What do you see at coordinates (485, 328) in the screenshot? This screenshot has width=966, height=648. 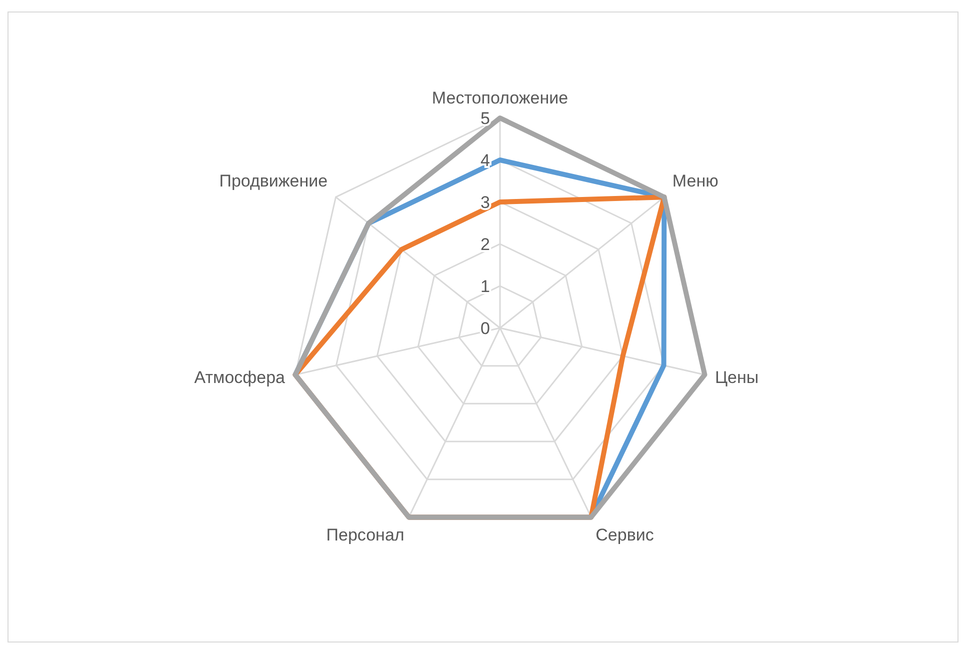 I see `y-tick-label: 0` at bounding box center [485, 328].